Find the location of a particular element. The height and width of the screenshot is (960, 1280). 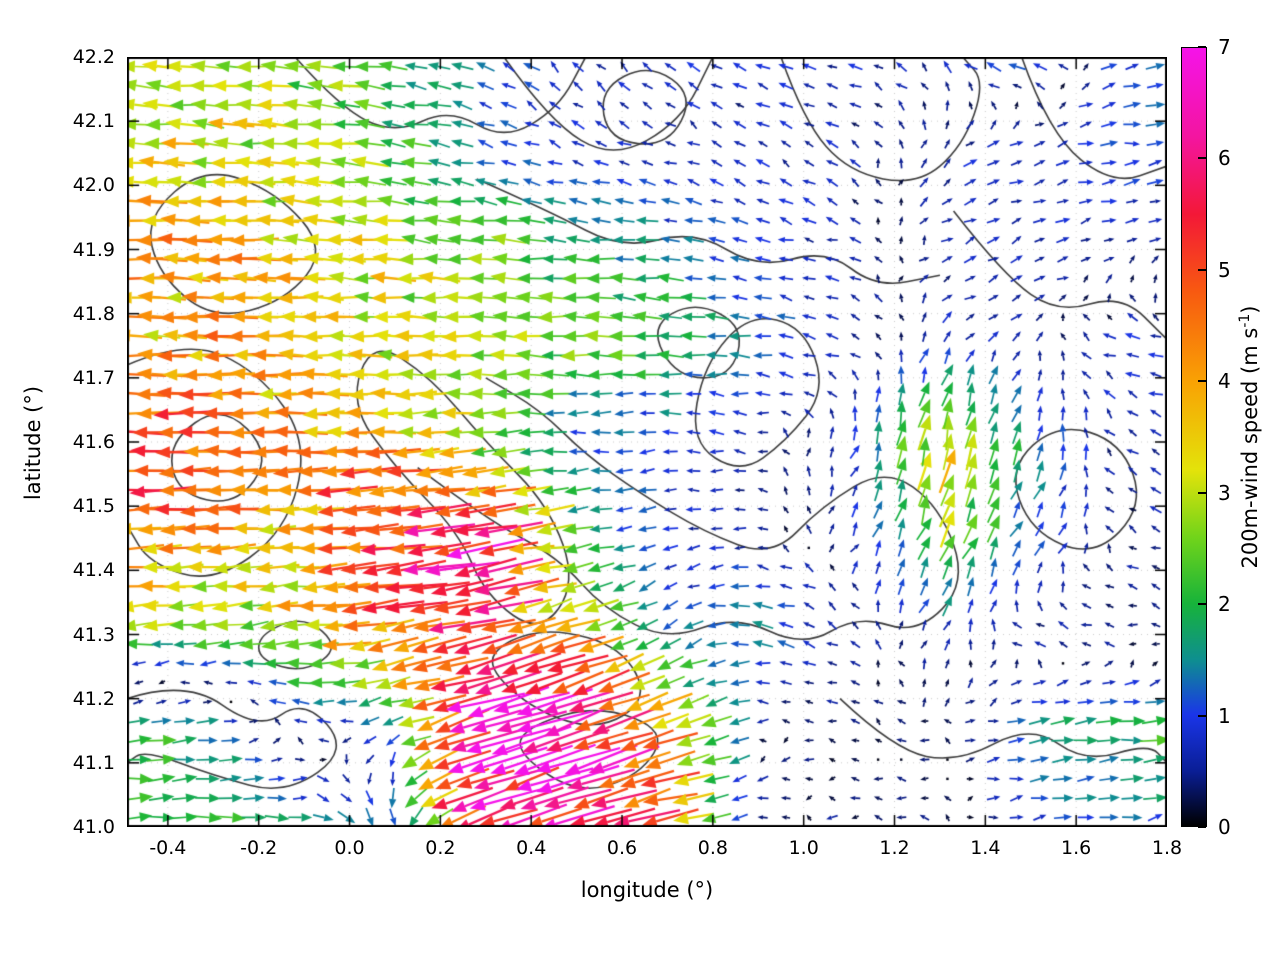

x-axis-label: longitude (°) is located at coordinates (647, 890).